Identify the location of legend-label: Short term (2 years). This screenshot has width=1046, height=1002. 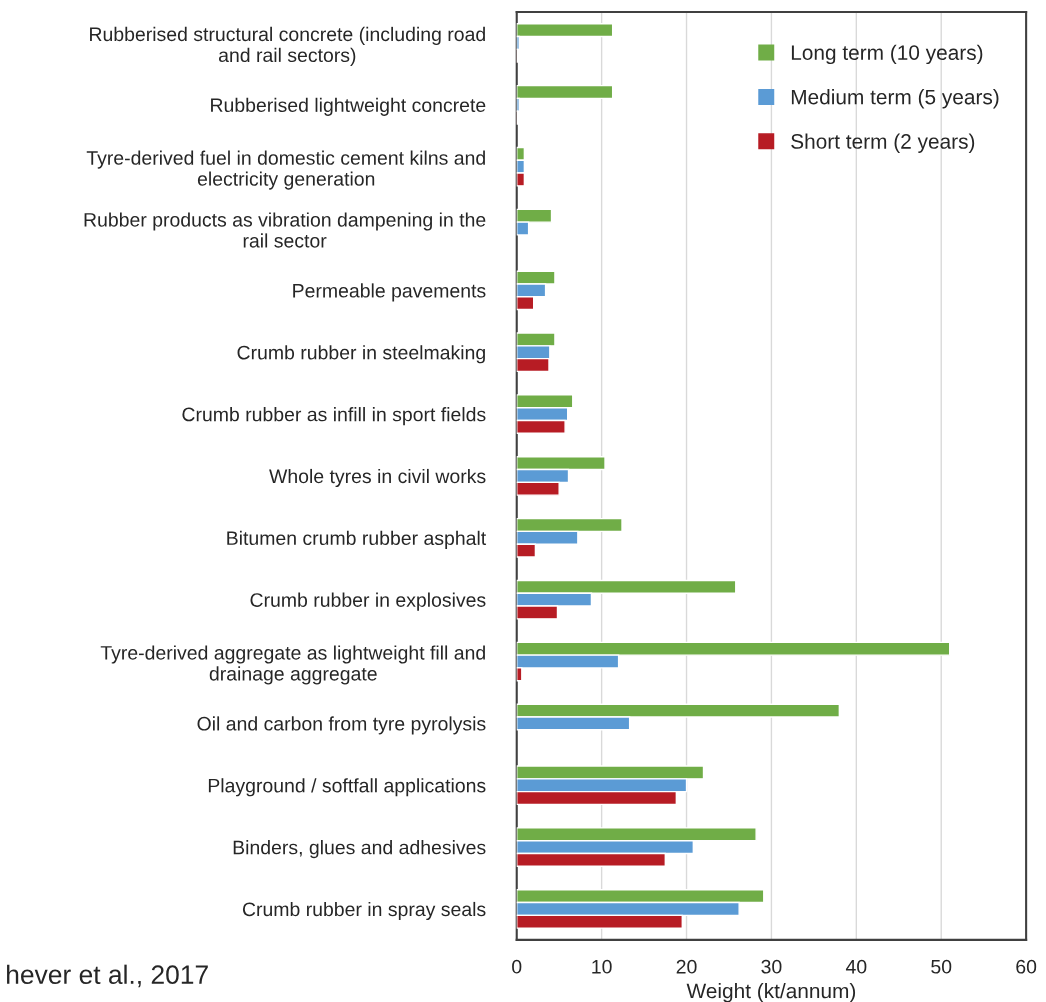
(883, 143).